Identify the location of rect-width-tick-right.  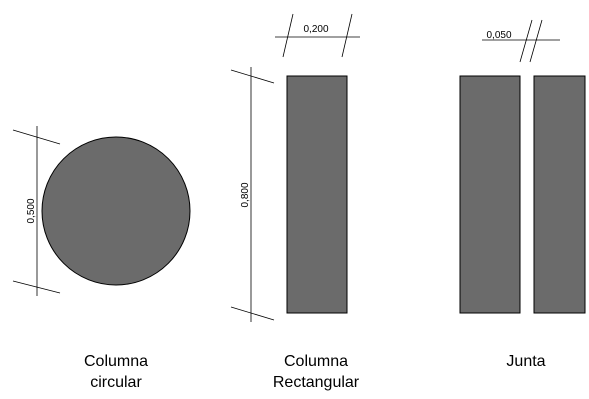
(347, 35).